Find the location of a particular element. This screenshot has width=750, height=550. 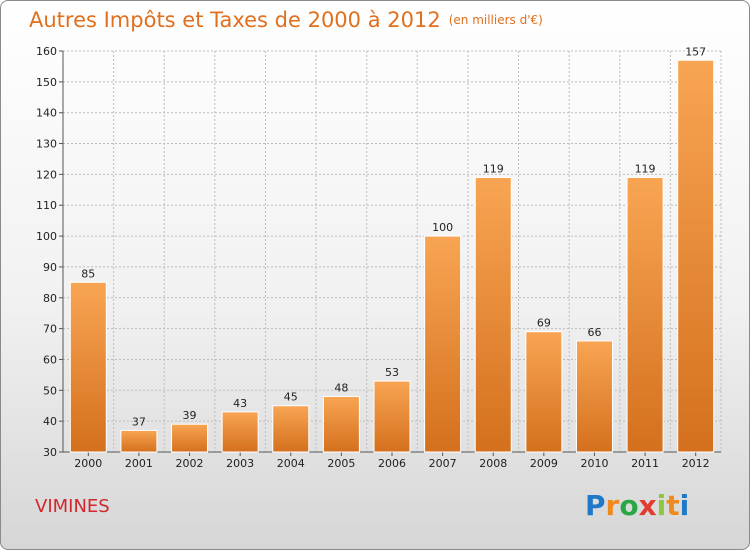

bar-2004 is located at coordinates (291, 429).